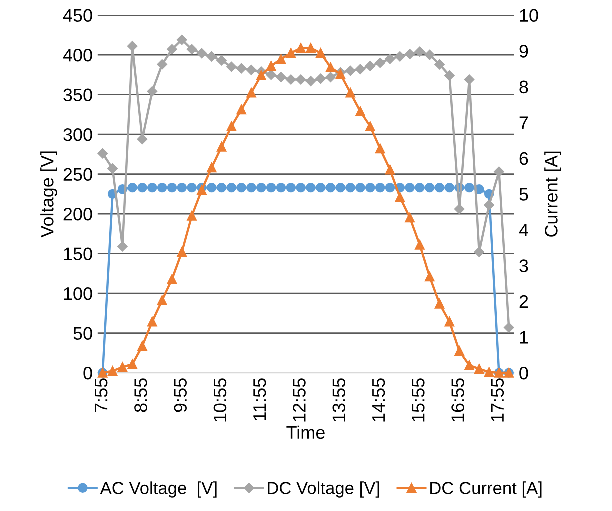  I want to click on x-tick-label: 17:55, so click(497, 400).